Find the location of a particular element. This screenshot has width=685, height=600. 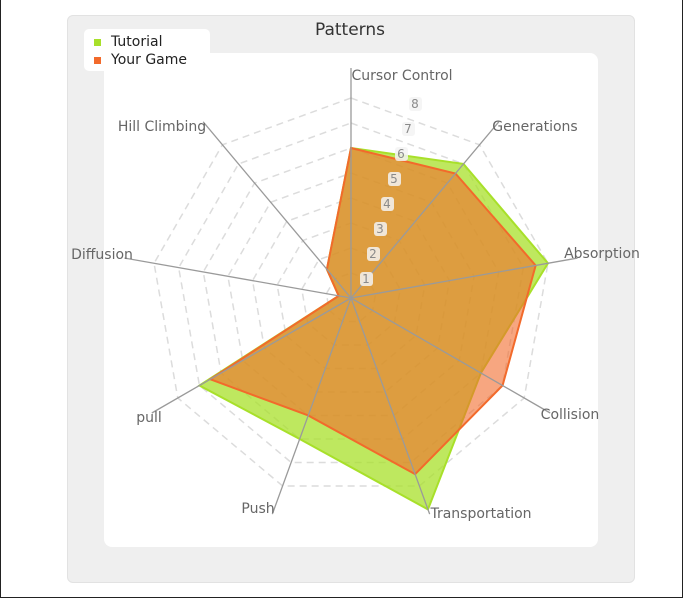

r-tick-label-4: 4 is located at coordinates (387, 204).